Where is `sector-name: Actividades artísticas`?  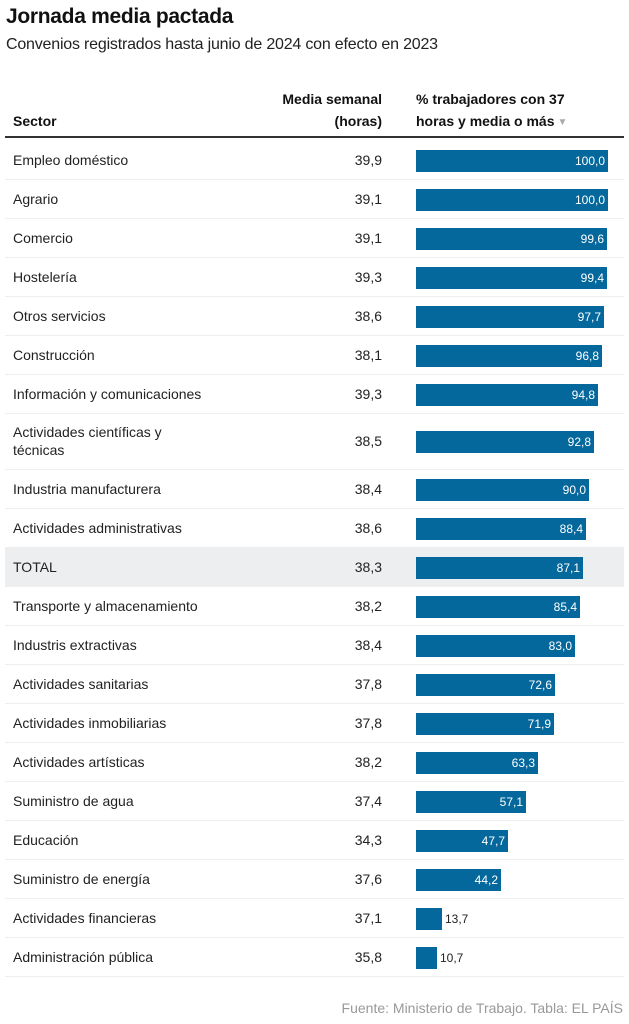 sector-name: Actividades artísticas is located at coordinates (79, 762).